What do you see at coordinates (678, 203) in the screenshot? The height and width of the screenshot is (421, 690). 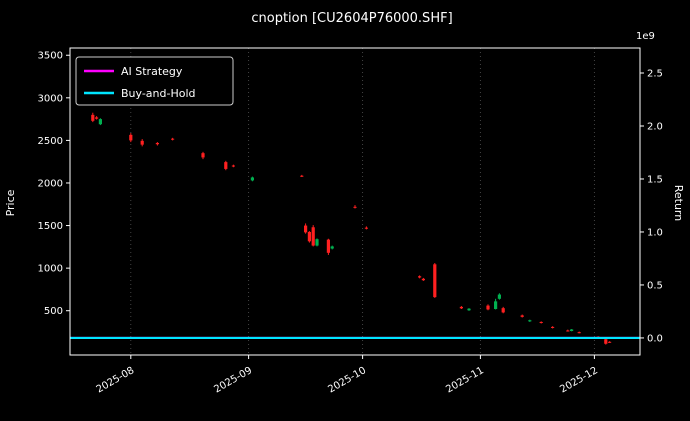 I see `right-axis-label: Return` at bounding box center [678, 203].